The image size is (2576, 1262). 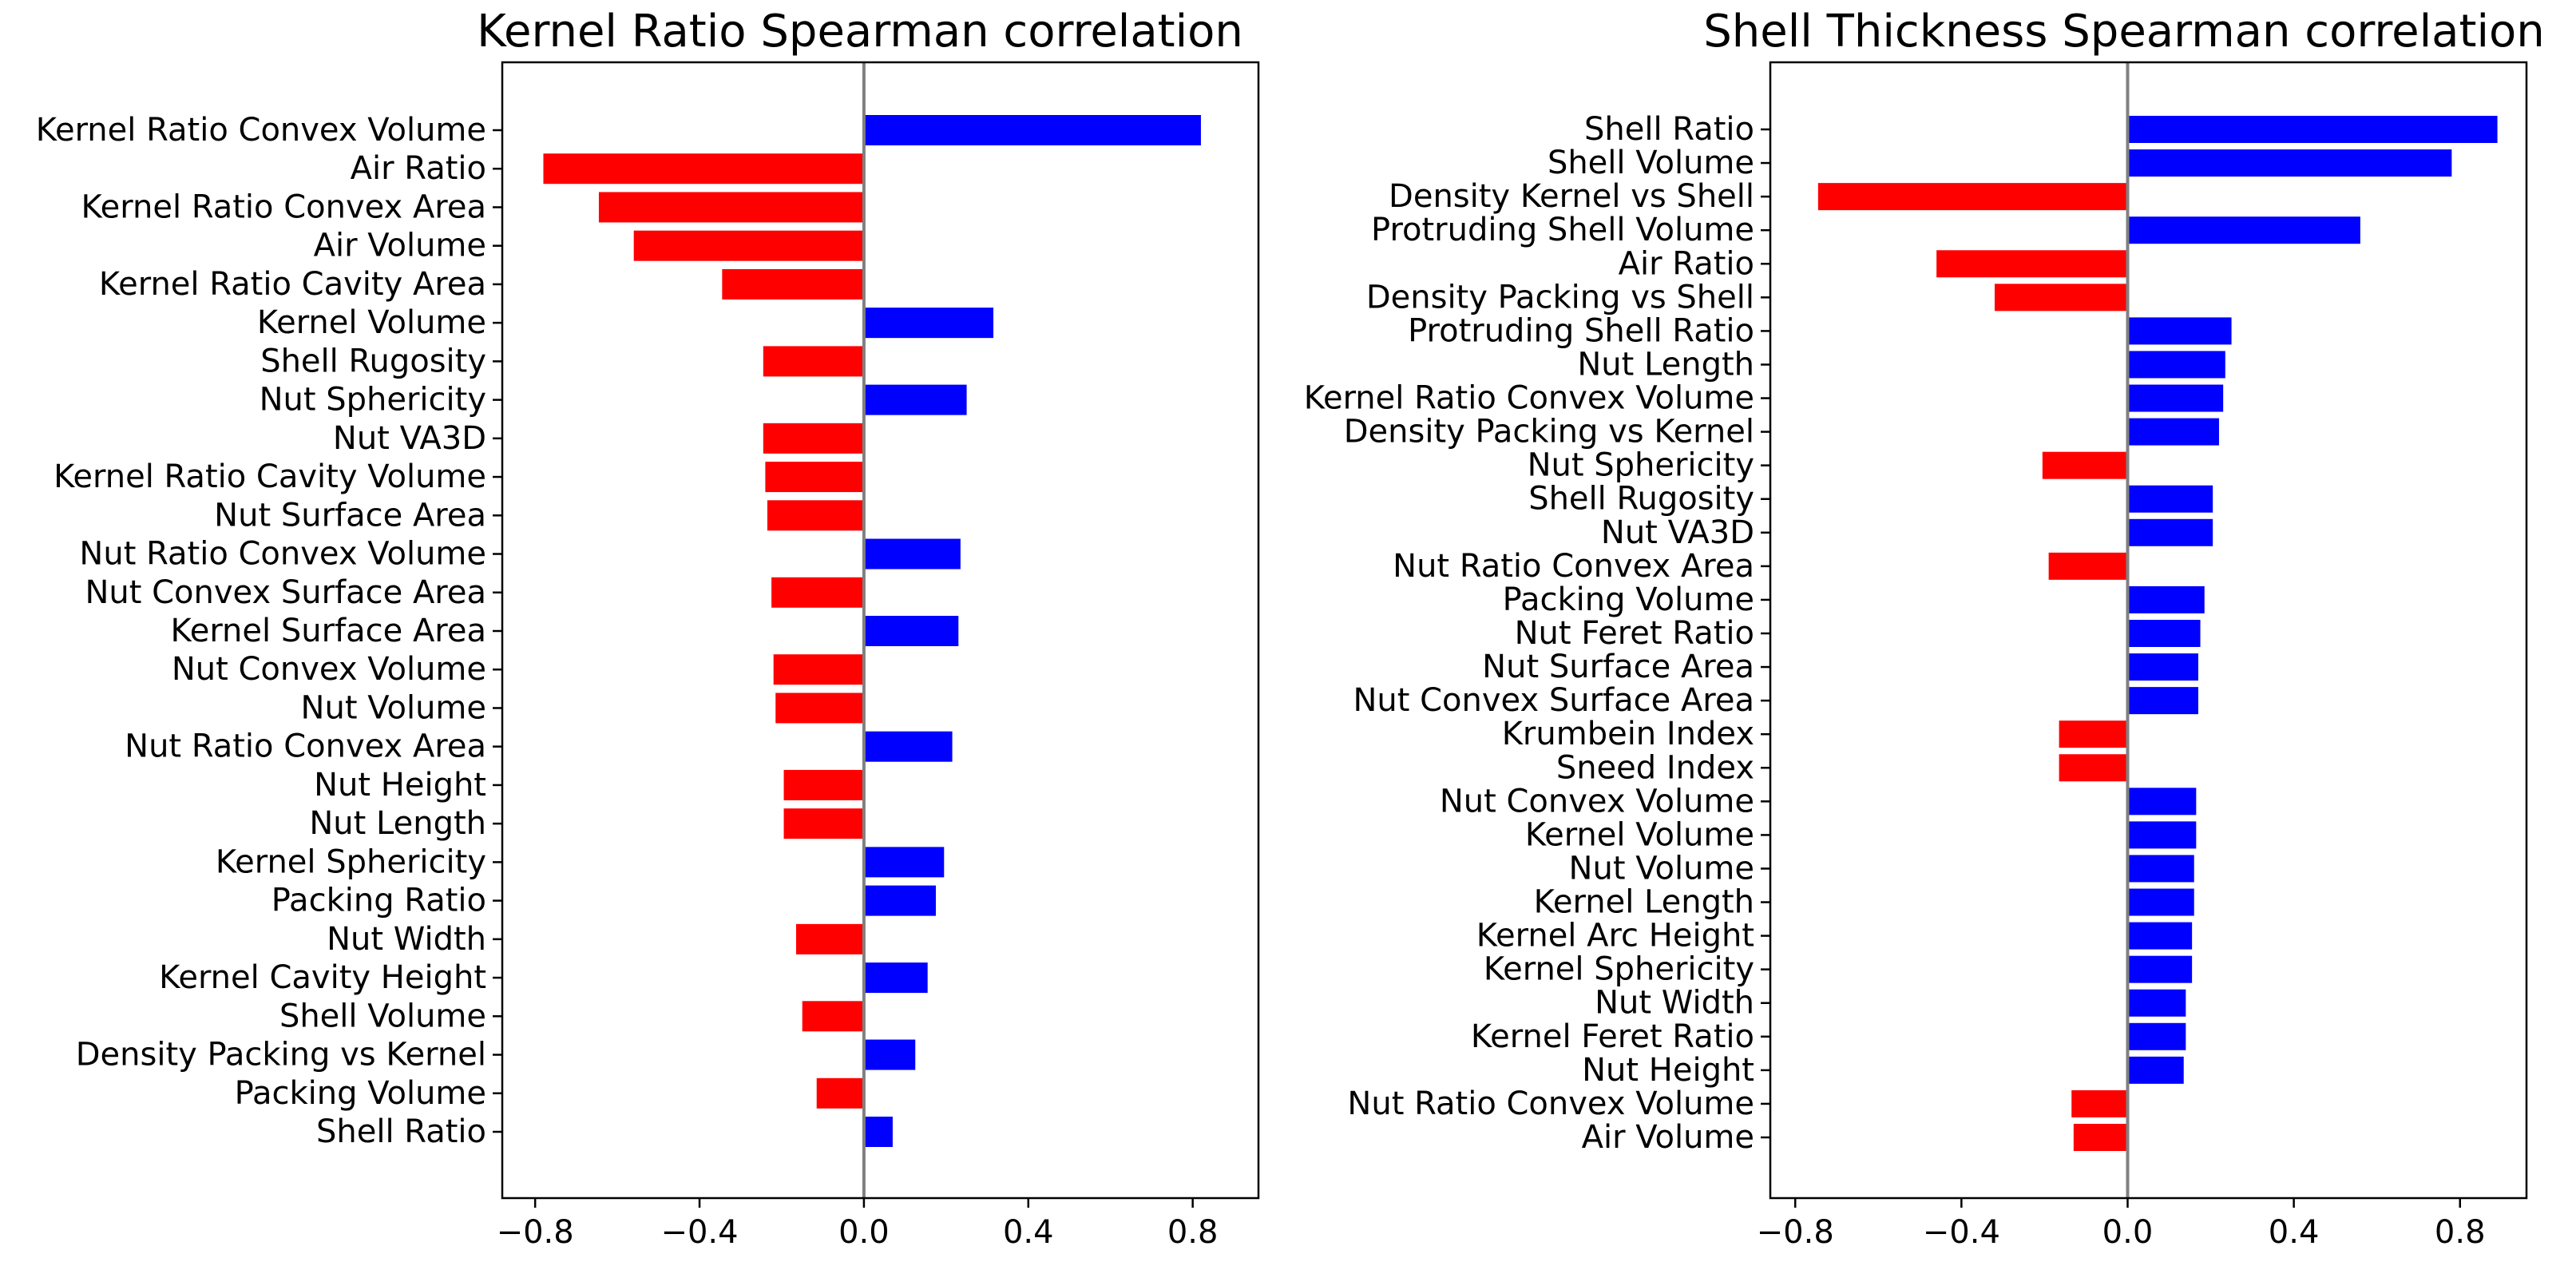 What do you see at coordinates (1618, 667) in the screenshot?
I see `panel2-ytick-label: Nut Surface Area` at bounding box center [1618, 667].